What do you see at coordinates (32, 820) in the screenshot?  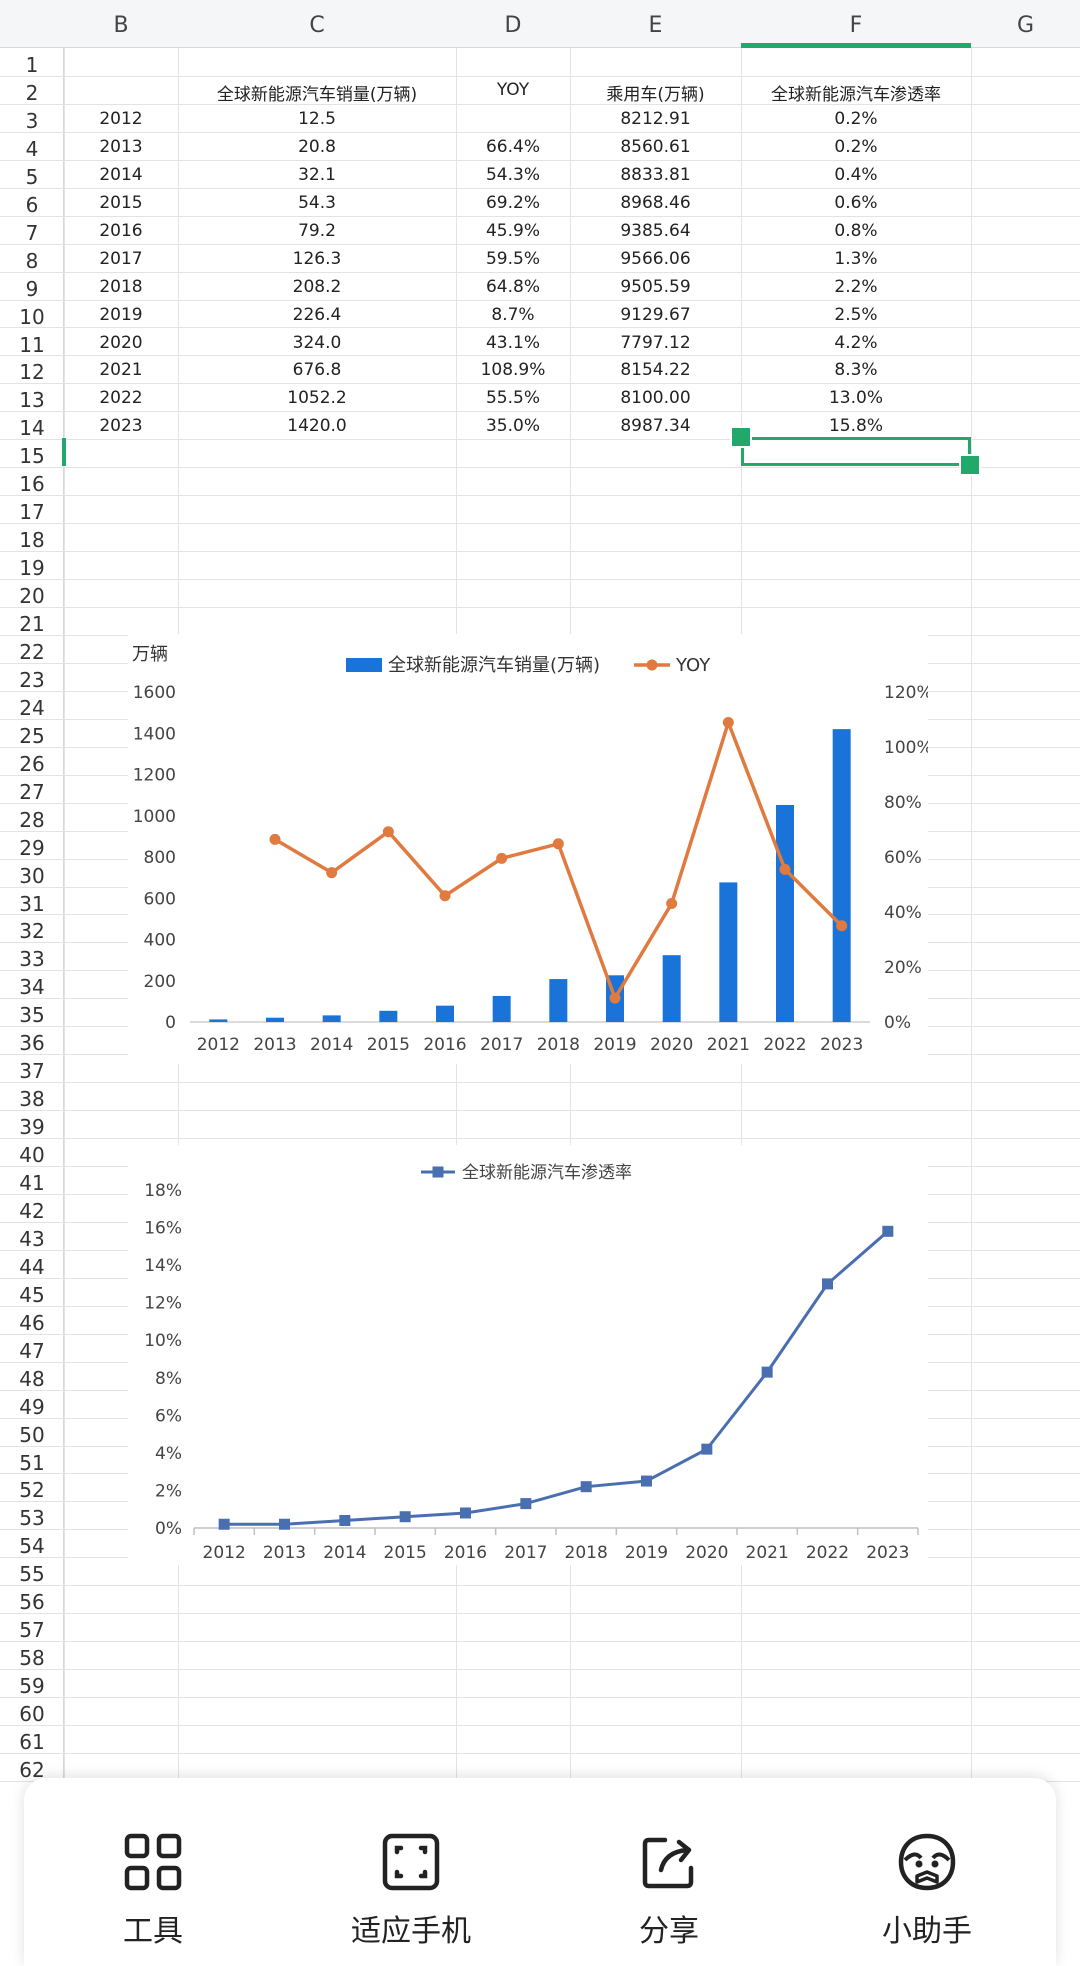 I see `row-header: 28` at bounding box center [32, 820].